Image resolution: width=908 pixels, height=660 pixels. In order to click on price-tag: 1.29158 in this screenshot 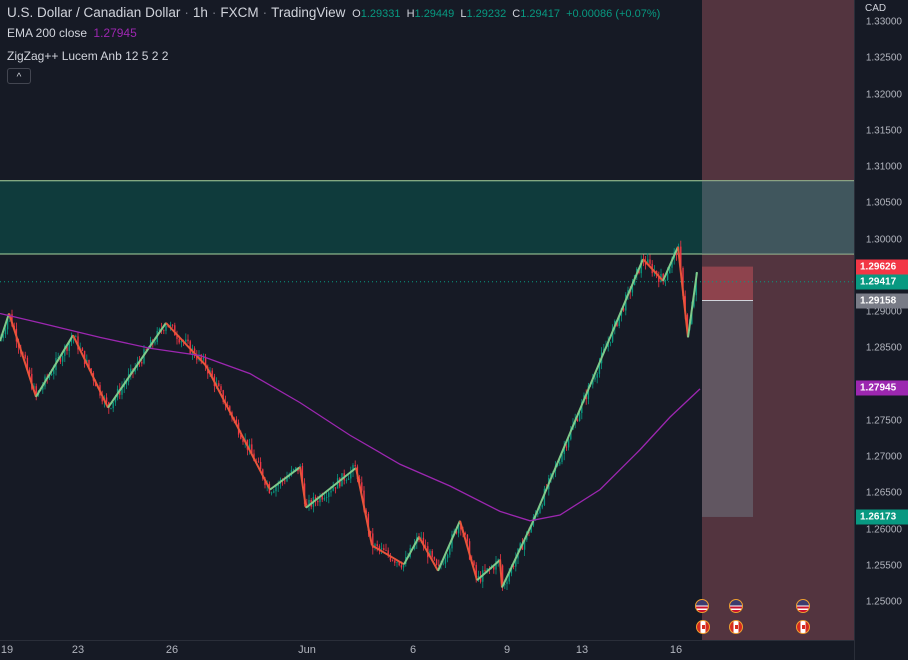, I will do `click(882, 301)`.